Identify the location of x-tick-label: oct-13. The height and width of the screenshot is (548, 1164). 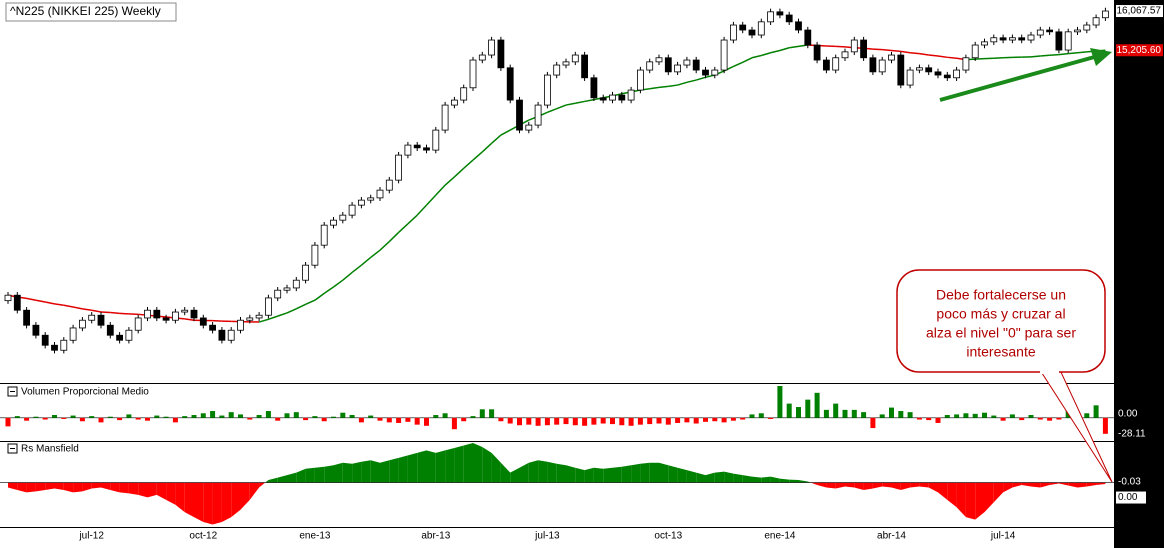
(668, 536).